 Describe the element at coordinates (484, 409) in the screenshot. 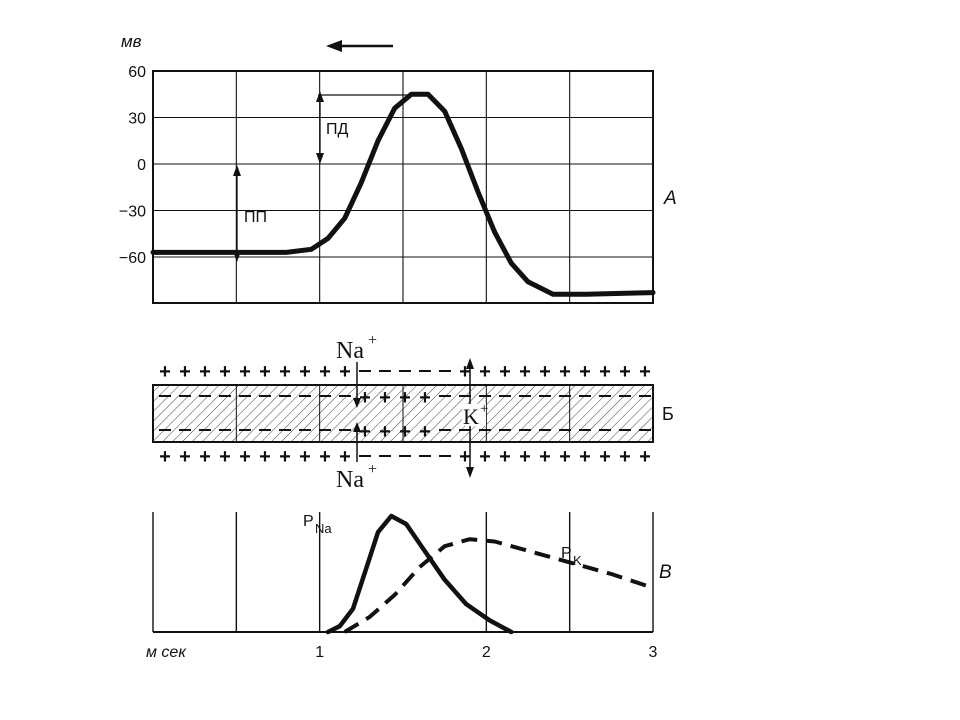

I see `k-charge: +` at that location.